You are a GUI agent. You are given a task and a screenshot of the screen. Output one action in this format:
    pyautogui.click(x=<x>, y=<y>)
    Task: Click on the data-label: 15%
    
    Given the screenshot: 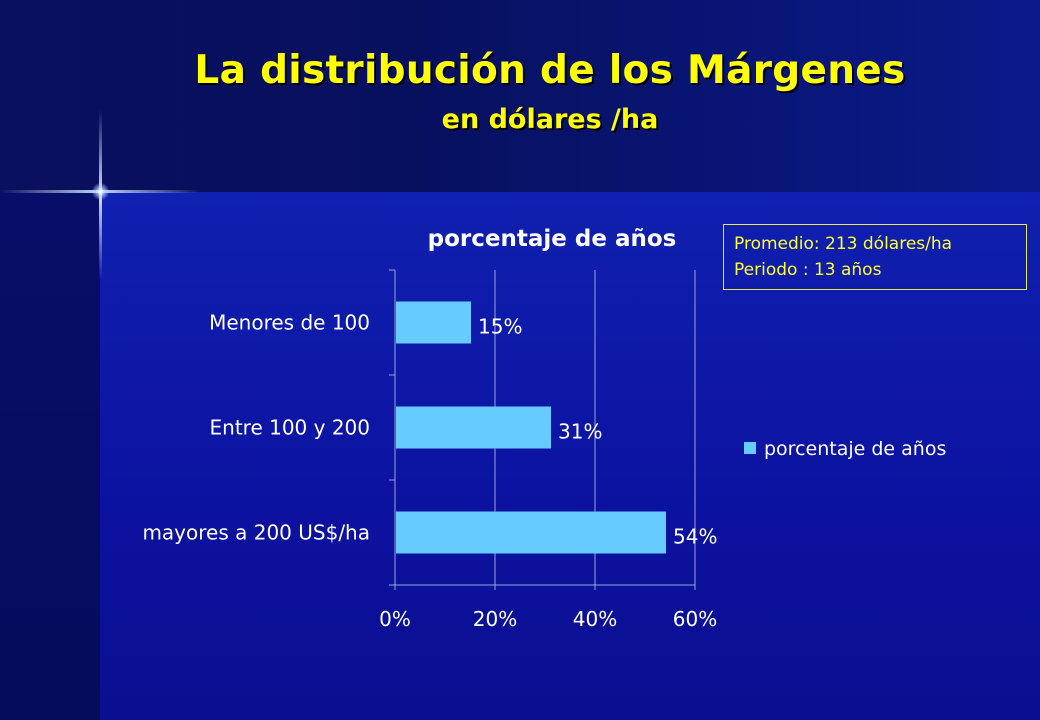 What is the action you would take?
    pyautogui.click(x=500, y=327)
    